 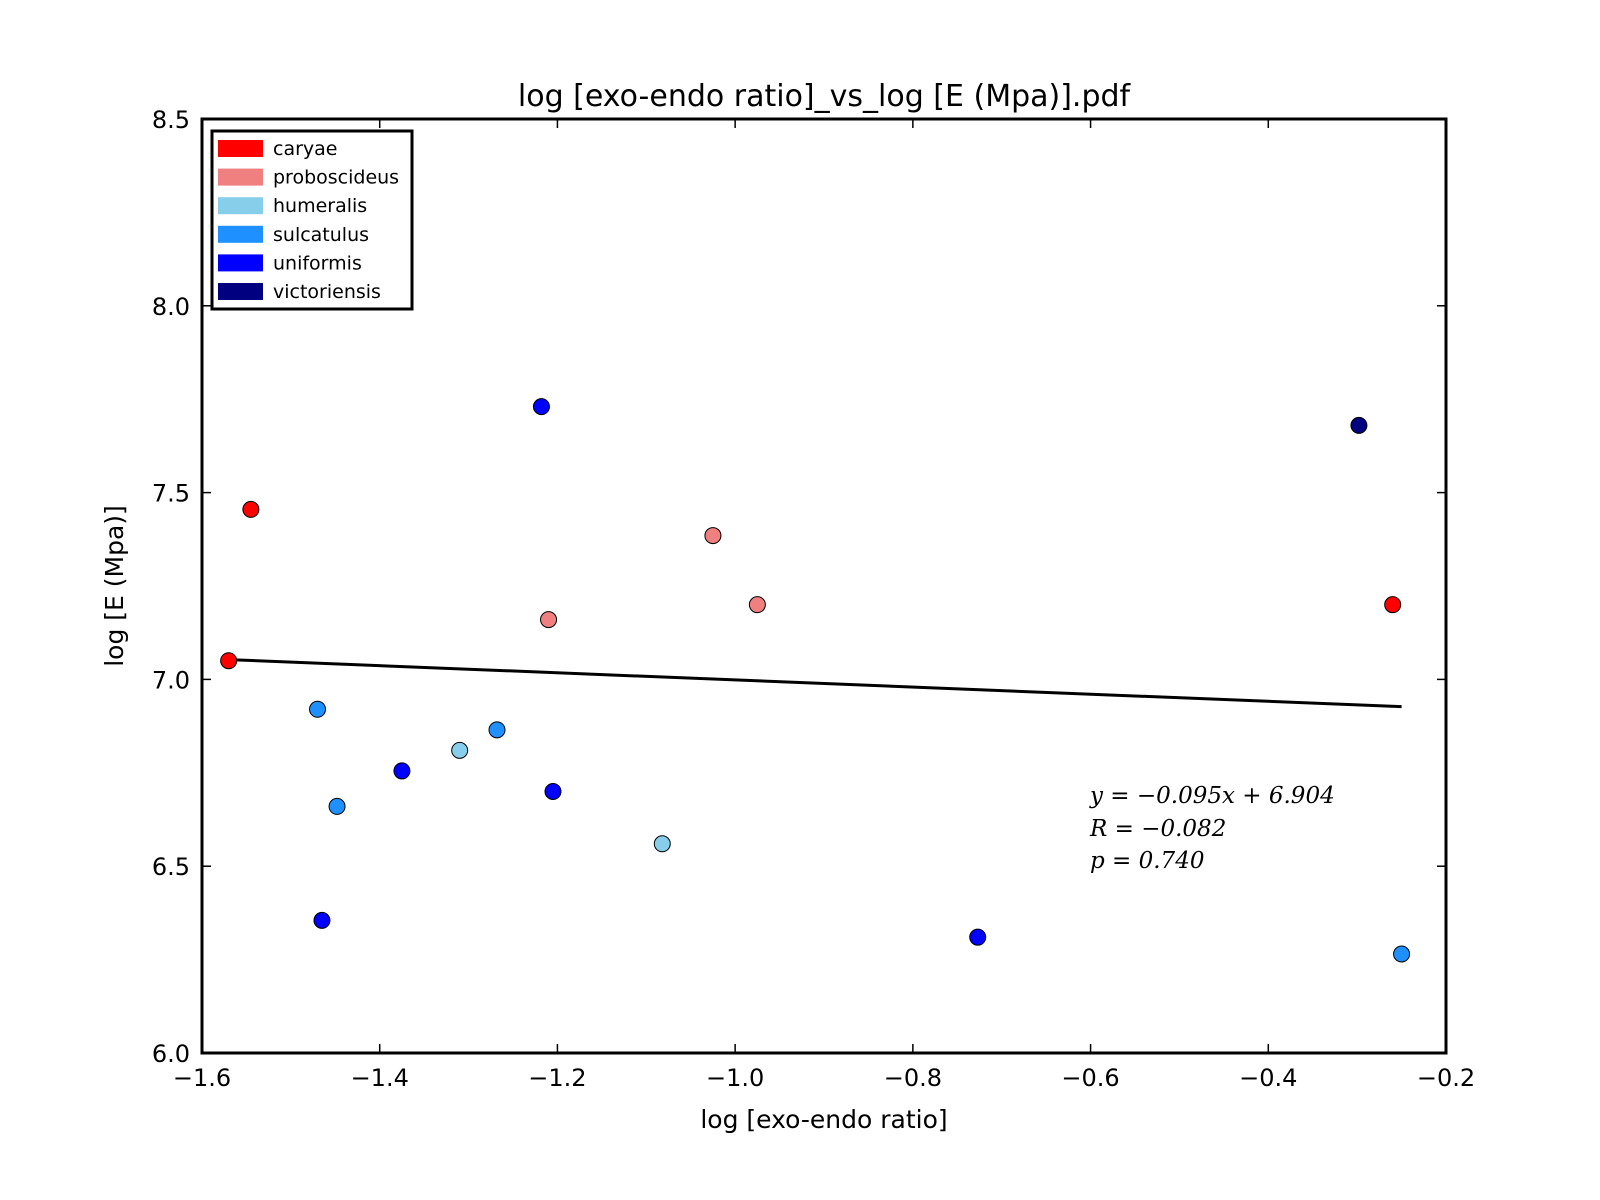 I want to click on y-tick-label: 6.5, so click(x=171, y=867).